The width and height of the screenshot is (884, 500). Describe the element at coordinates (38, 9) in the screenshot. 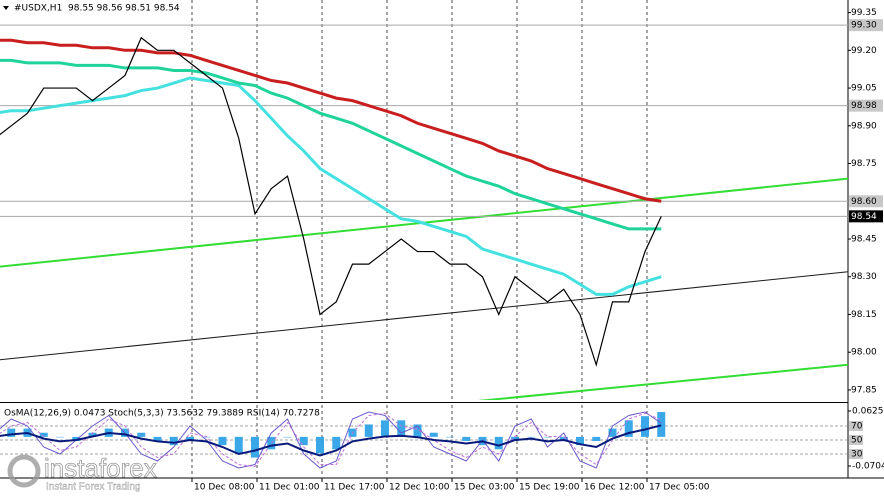

I see `chart-title: #USDX,H1` at that location.